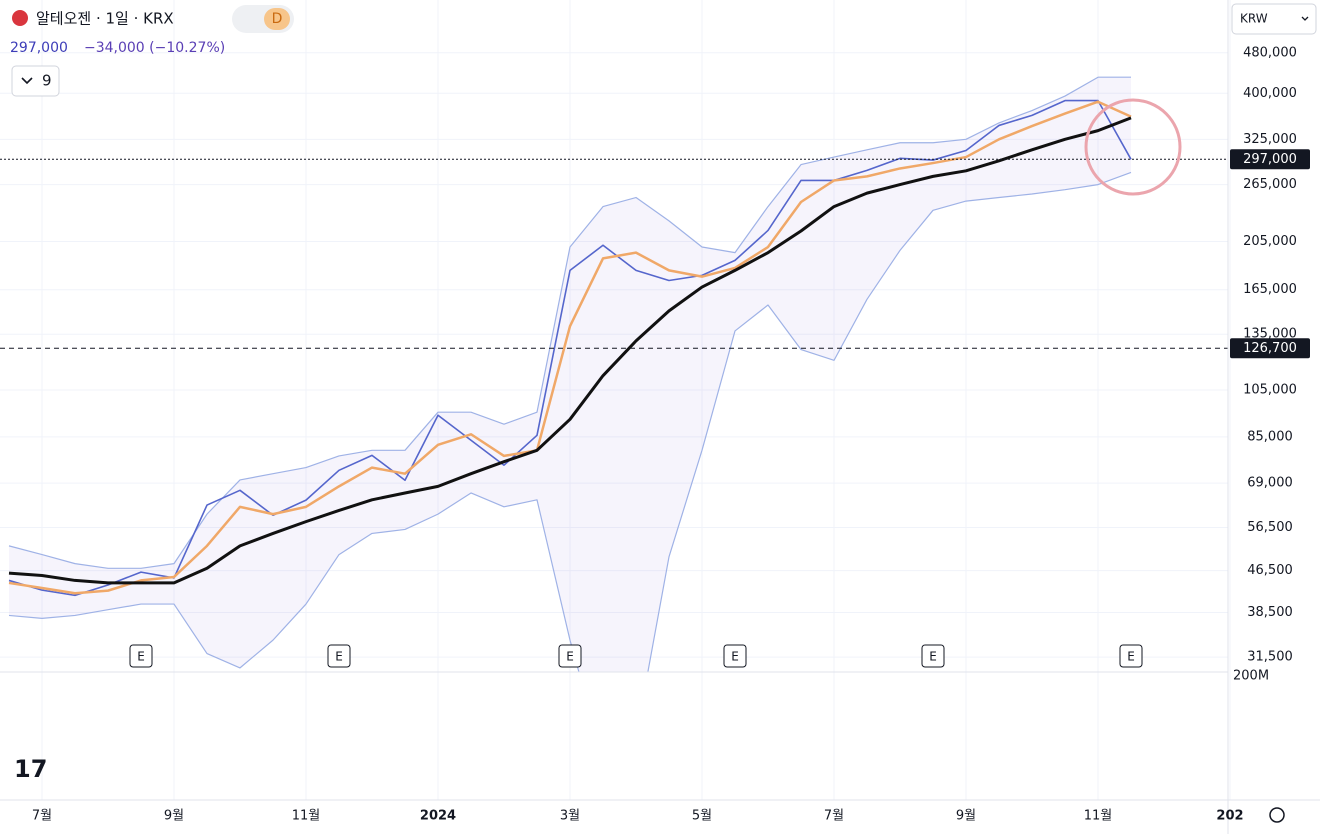  Describe the element at coordinates (1270, 657) in the screenshot. I see `y-tick-label: 31,500` at that location.